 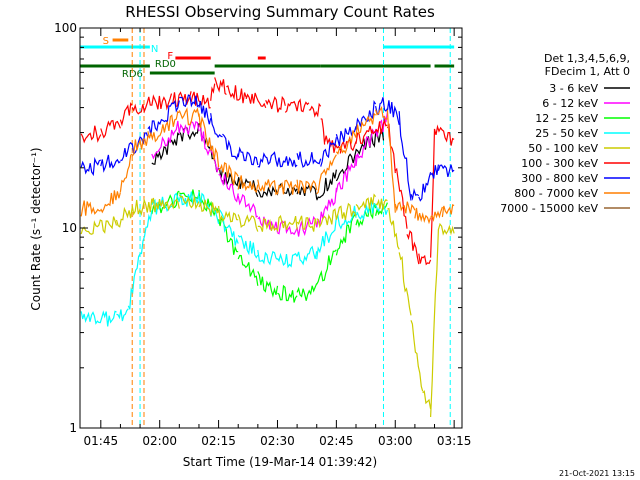 What do you see at coordinates (566, 118) in the screenshot?
I see `legend-entry-label: 12 - 25 keV` at bounding box center [566, 118].